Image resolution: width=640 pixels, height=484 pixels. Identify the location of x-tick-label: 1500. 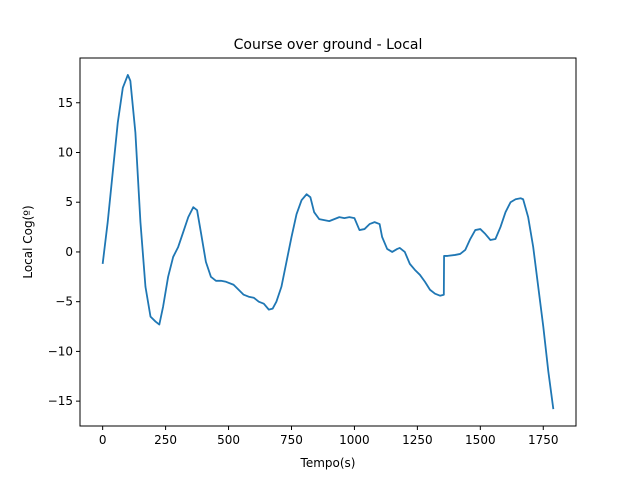
(480, 440).